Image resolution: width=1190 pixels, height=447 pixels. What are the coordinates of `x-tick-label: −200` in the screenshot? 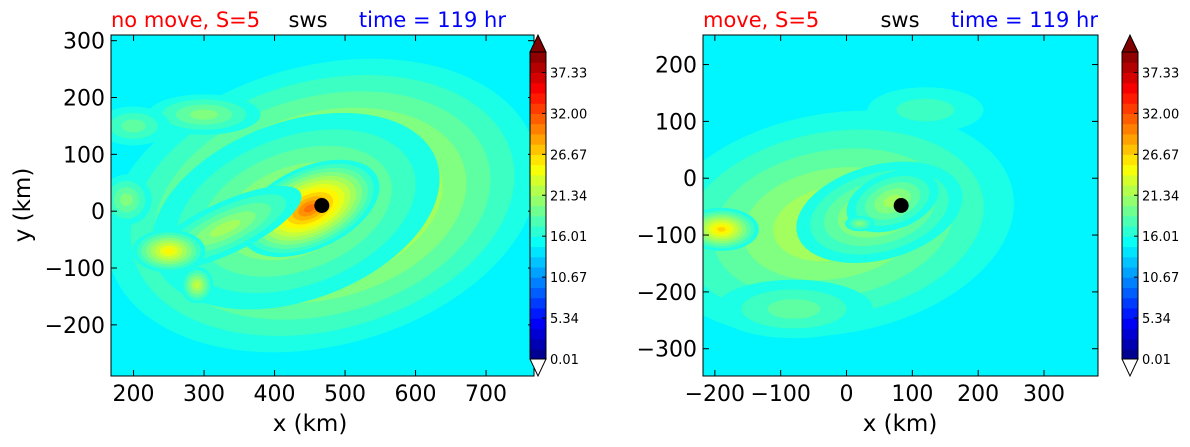 It's located at (715, 394).